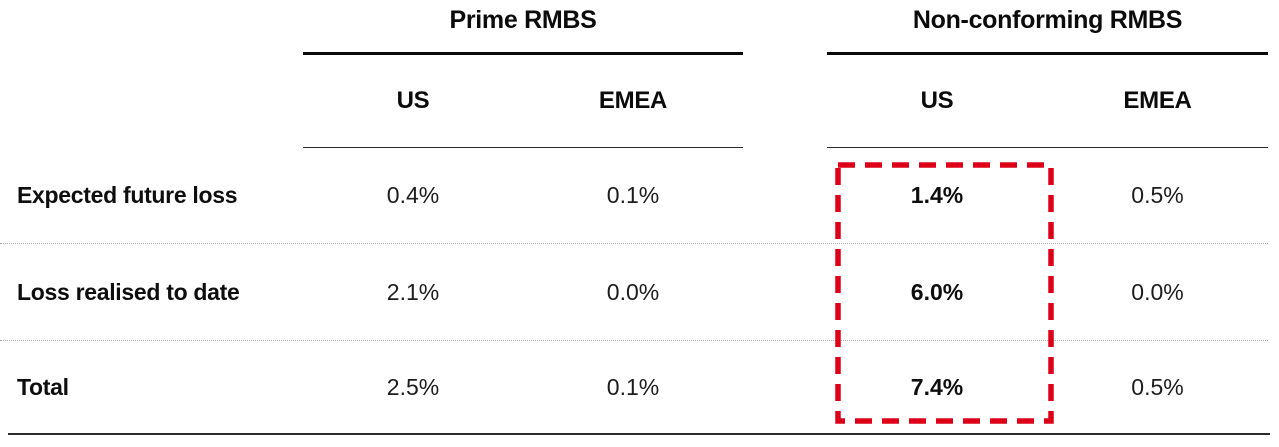  I want to click on cell-nonconforming-us: 6.0%, so click(937, 291).